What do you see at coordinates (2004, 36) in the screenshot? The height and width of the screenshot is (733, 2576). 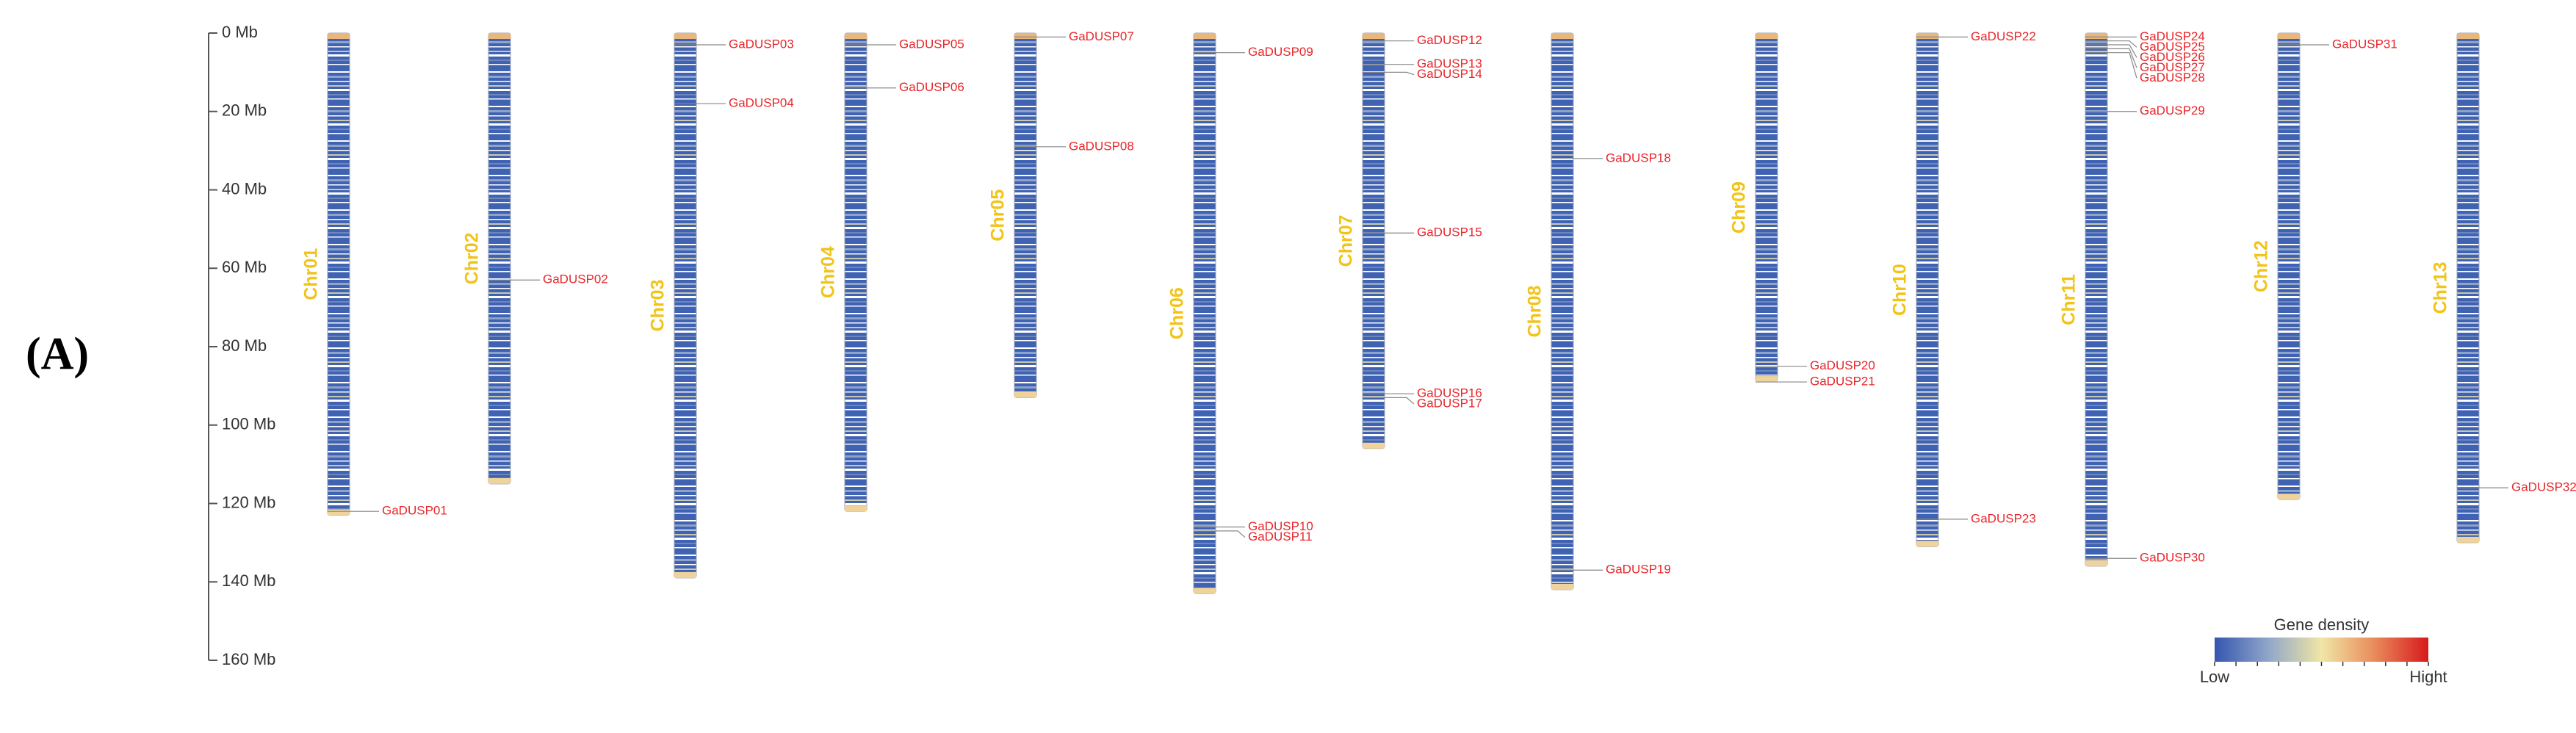 I see `gene-label: GaDUSP22` at bounding box center [2004, 36].